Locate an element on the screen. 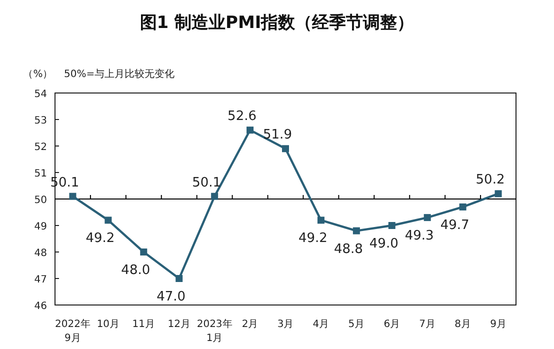 The height and width of the screenshot is (349, 554). y-tick-label: 50 is located at coordinates (40, 200).